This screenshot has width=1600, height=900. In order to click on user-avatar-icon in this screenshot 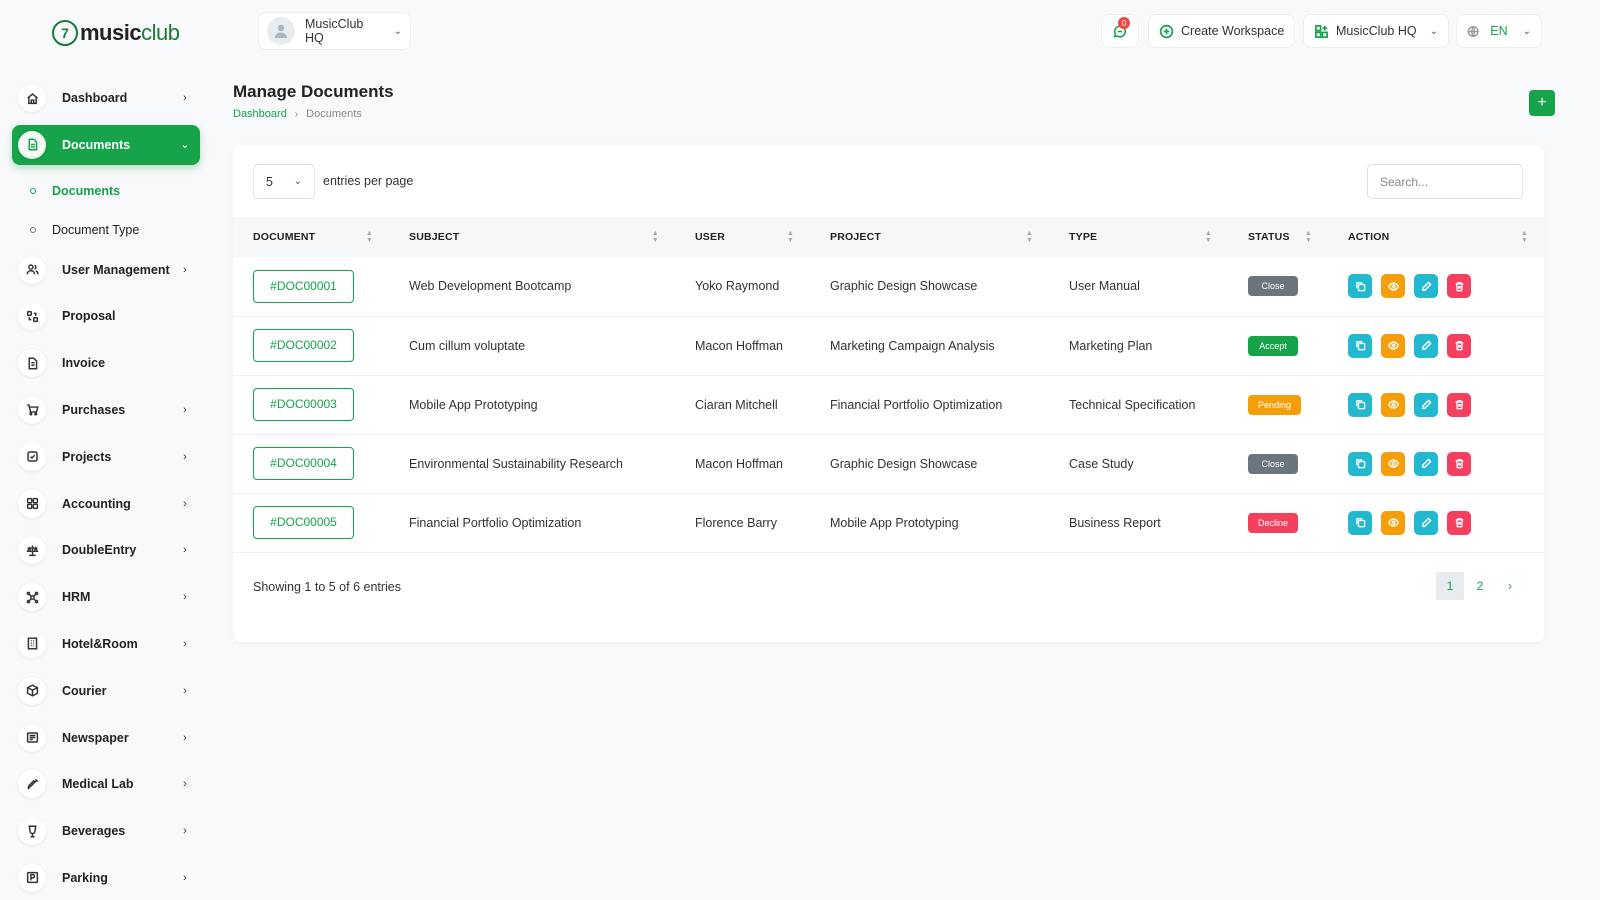, I will do `click(281, 31)`.